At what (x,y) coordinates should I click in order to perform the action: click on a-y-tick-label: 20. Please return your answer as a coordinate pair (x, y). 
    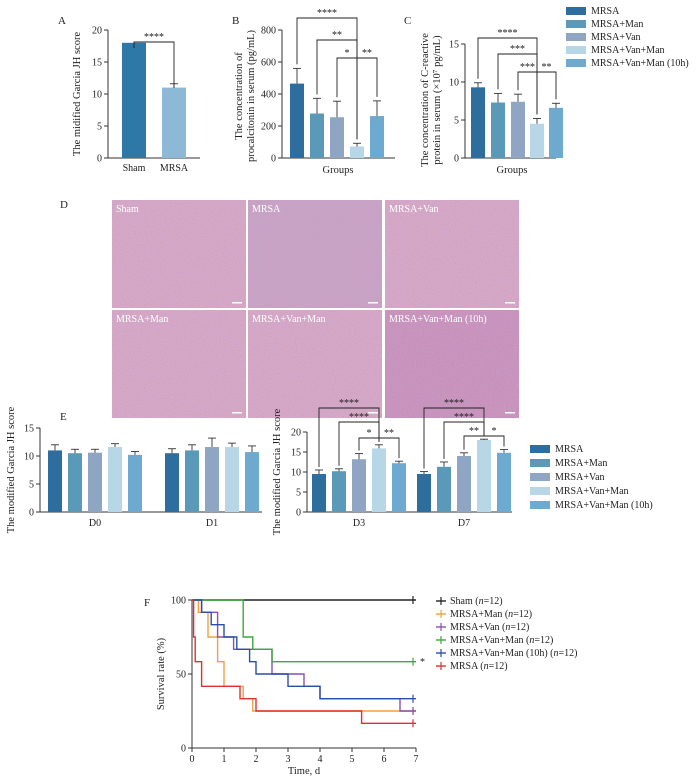
    Looking at the image, I should click on (97, 31).